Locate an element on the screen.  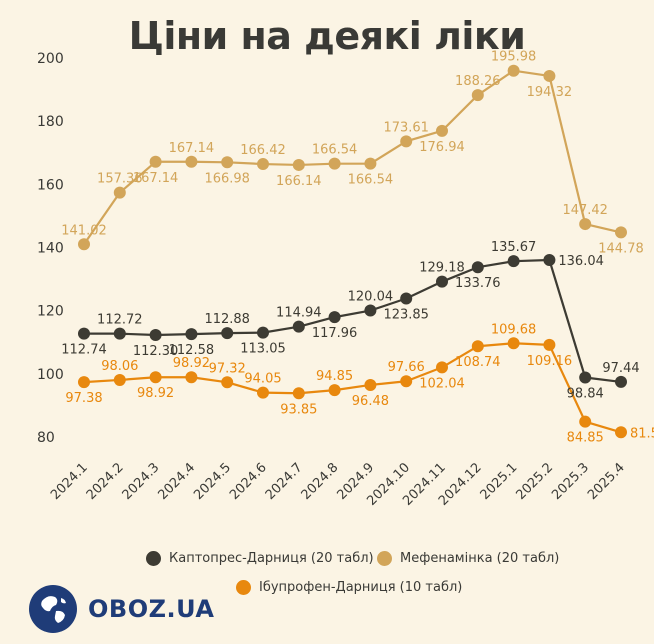
data-label: 176.94 is located at coordinates (442, 147).